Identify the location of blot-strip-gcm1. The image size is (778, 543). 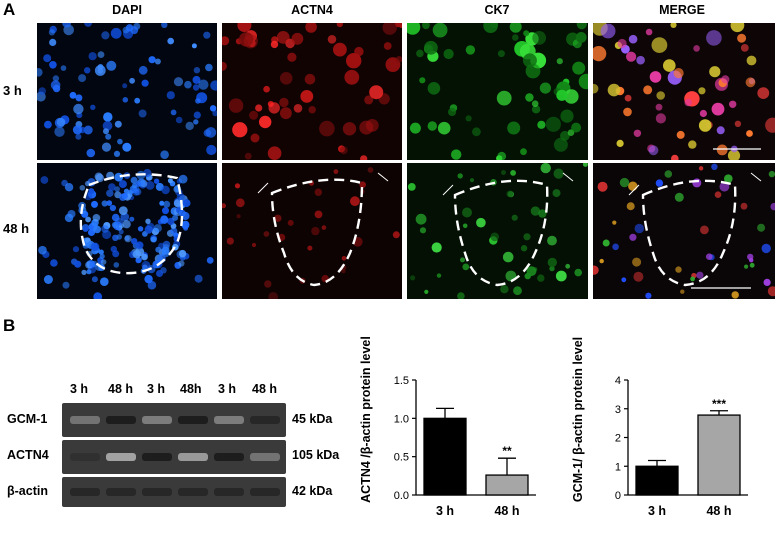
(174, 420).